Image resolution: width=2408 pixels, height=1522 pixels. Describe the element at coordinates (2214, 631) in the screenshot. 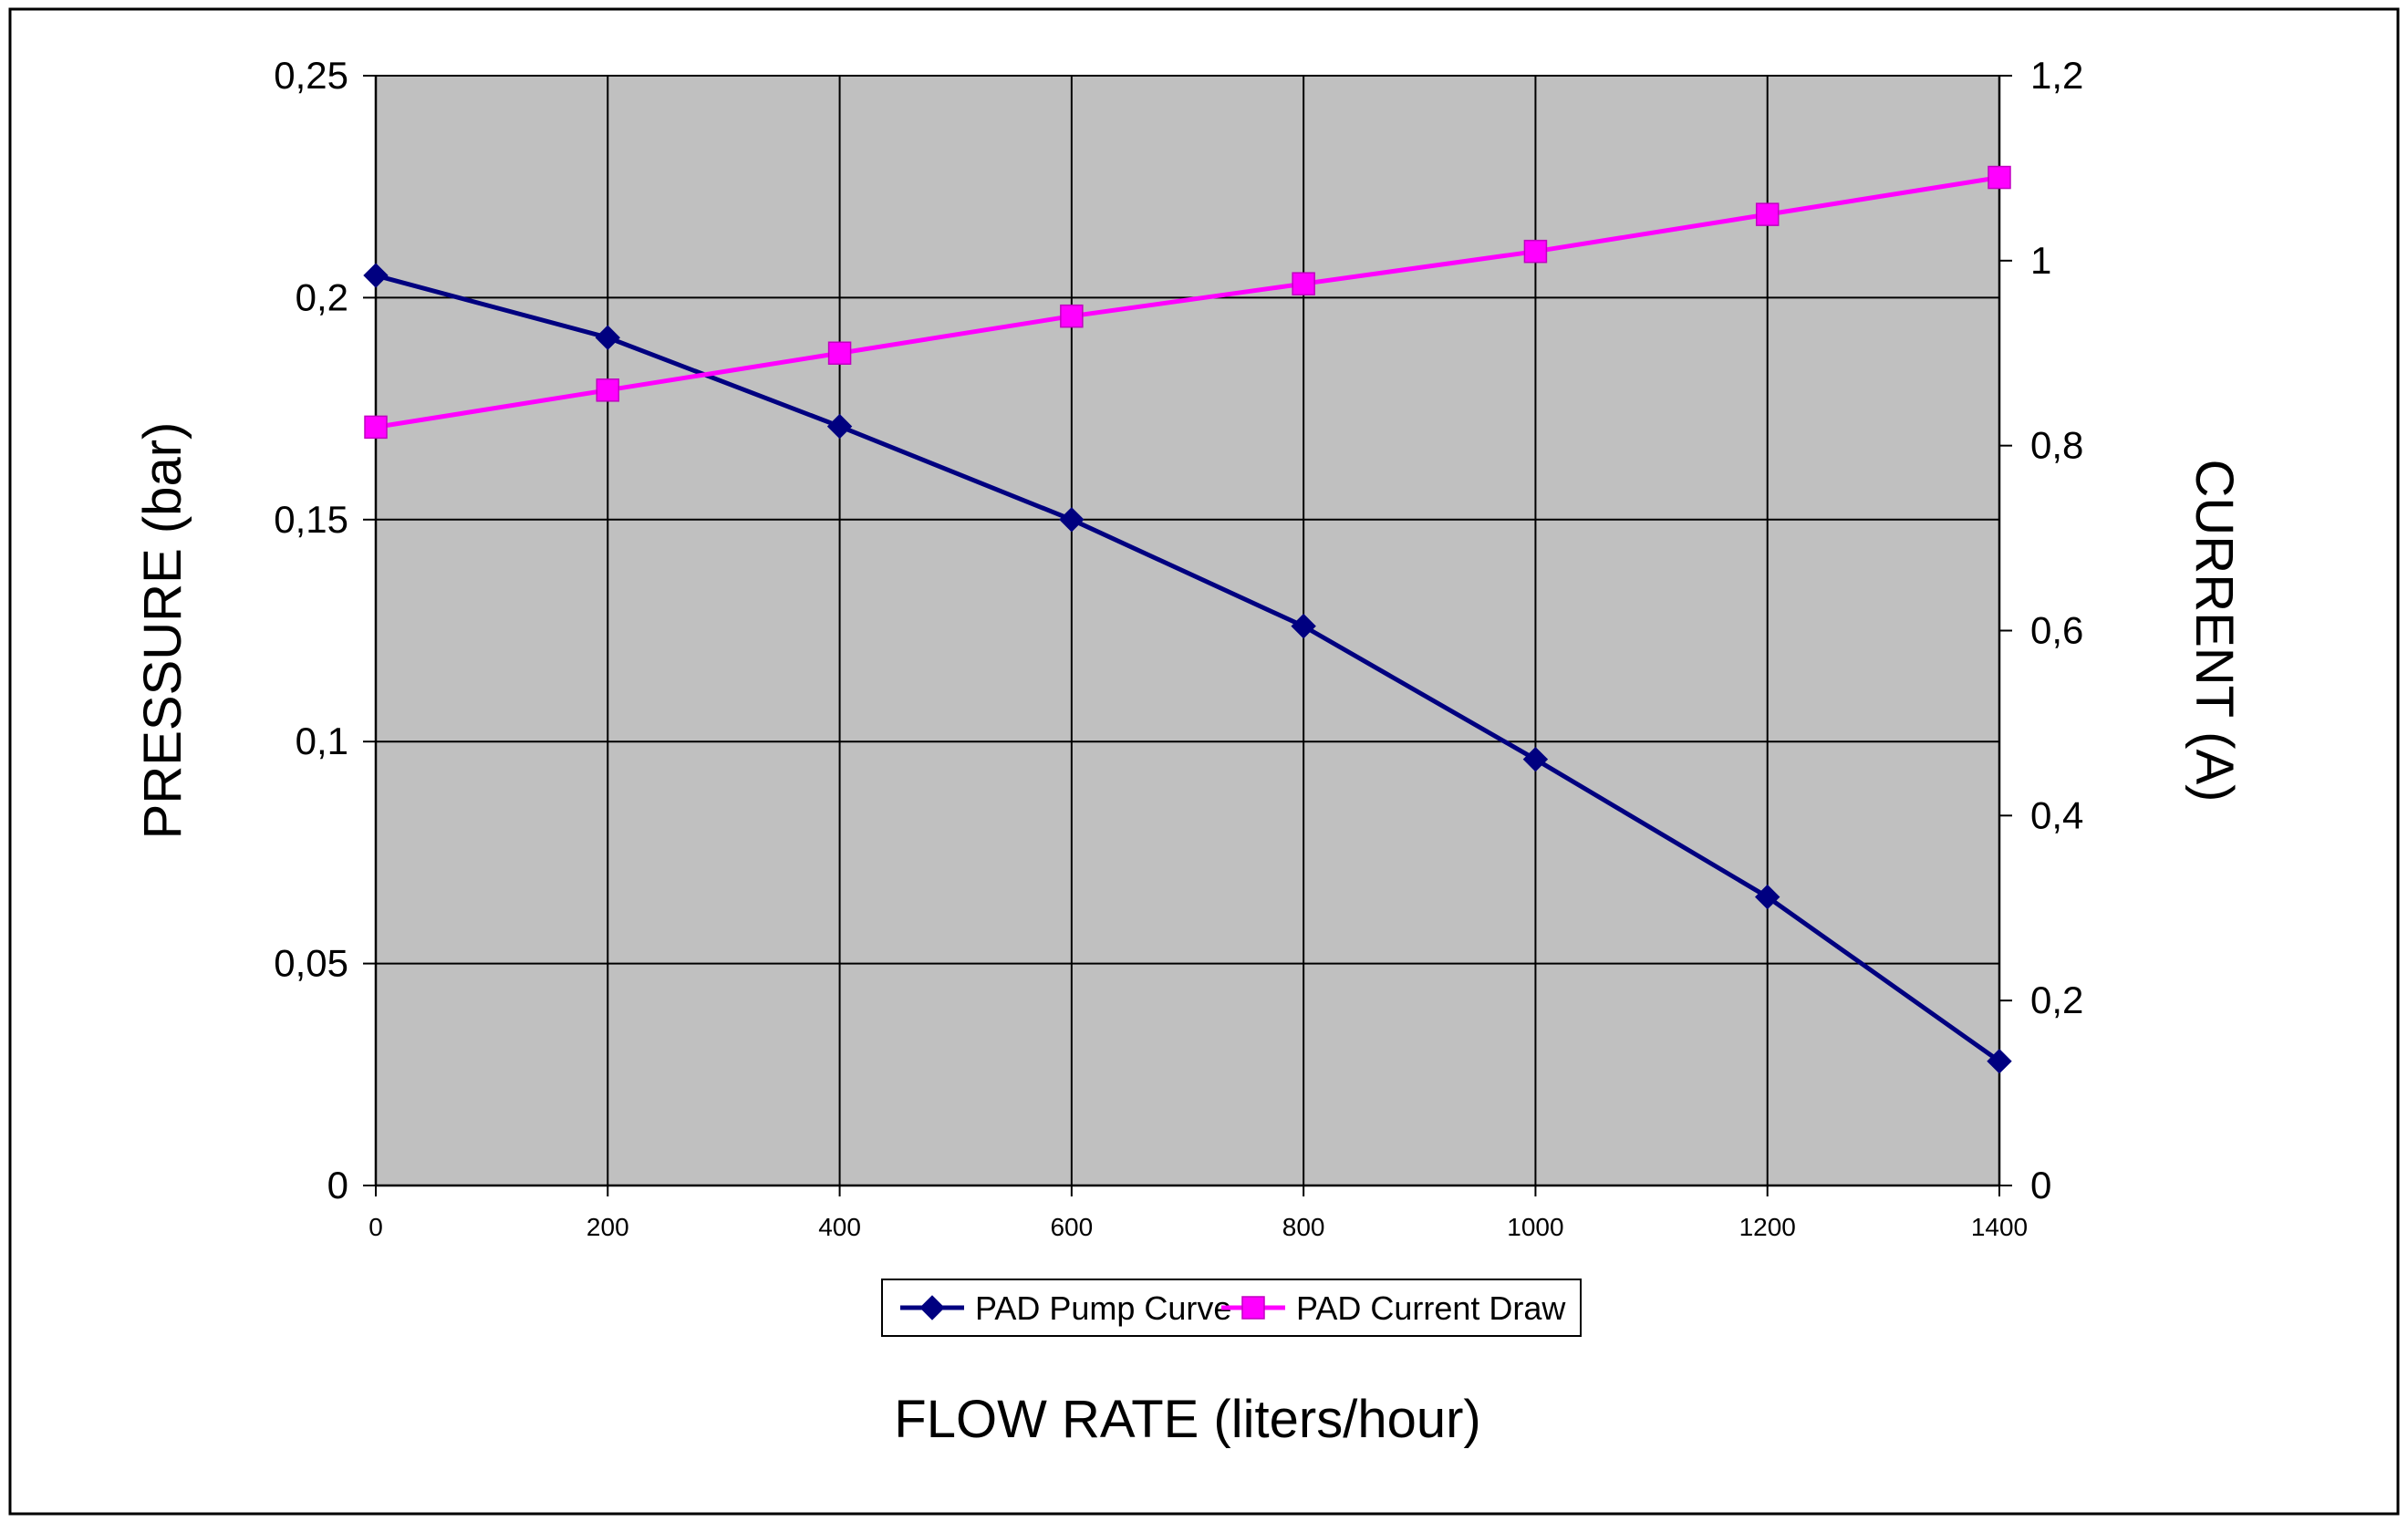

I see `y2-axis-title: CURRENT (A)` at that location.